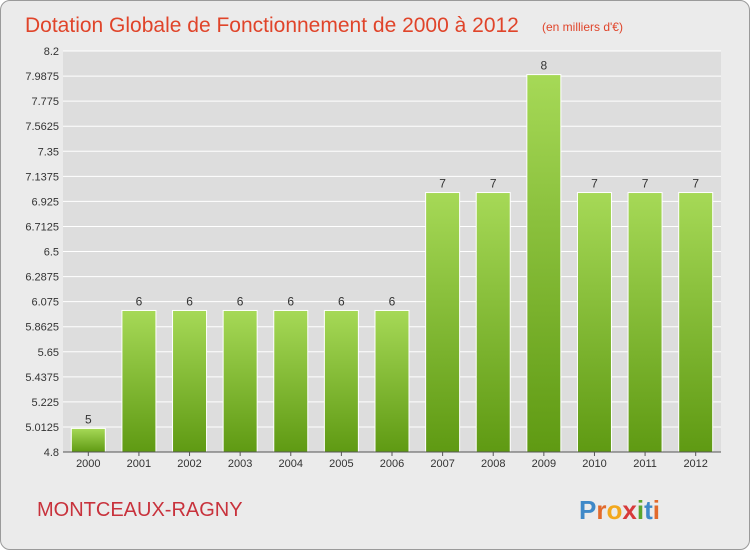 The height and width of the screenshot is (550, 750). I want to click on y-tick-label: 6.925, so click(45, 202).